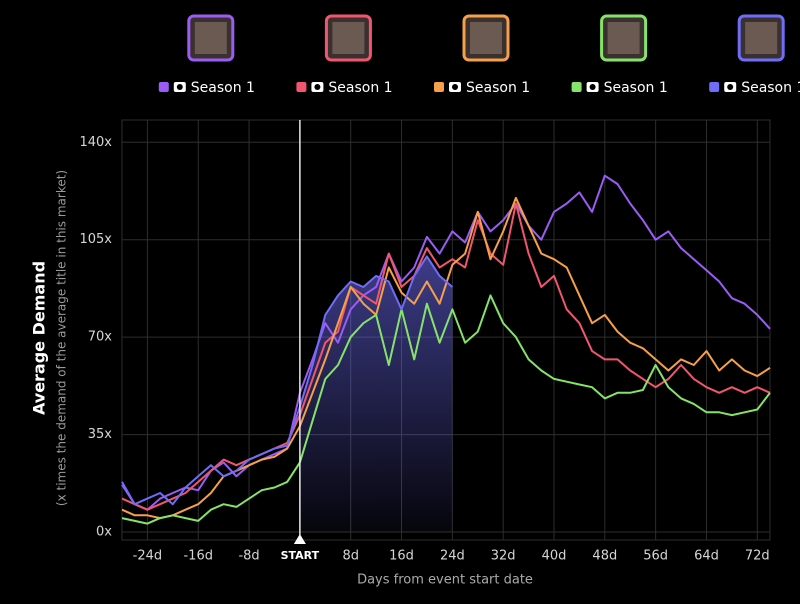 The image size is (800, 604). Describe the element at coordinates (198, 556) in the screenshot. I see `x-tick-label: -16d` at that location.